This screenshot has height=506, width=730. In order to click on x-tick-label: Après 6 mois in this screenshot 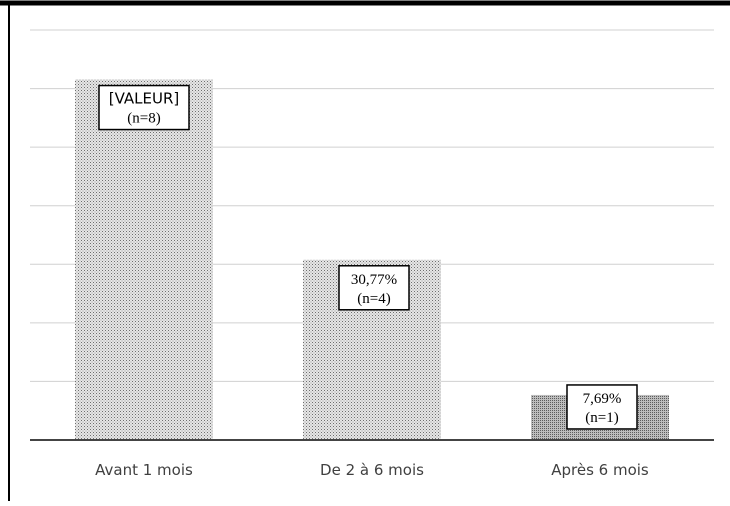, I will do `click(600, 470)`.